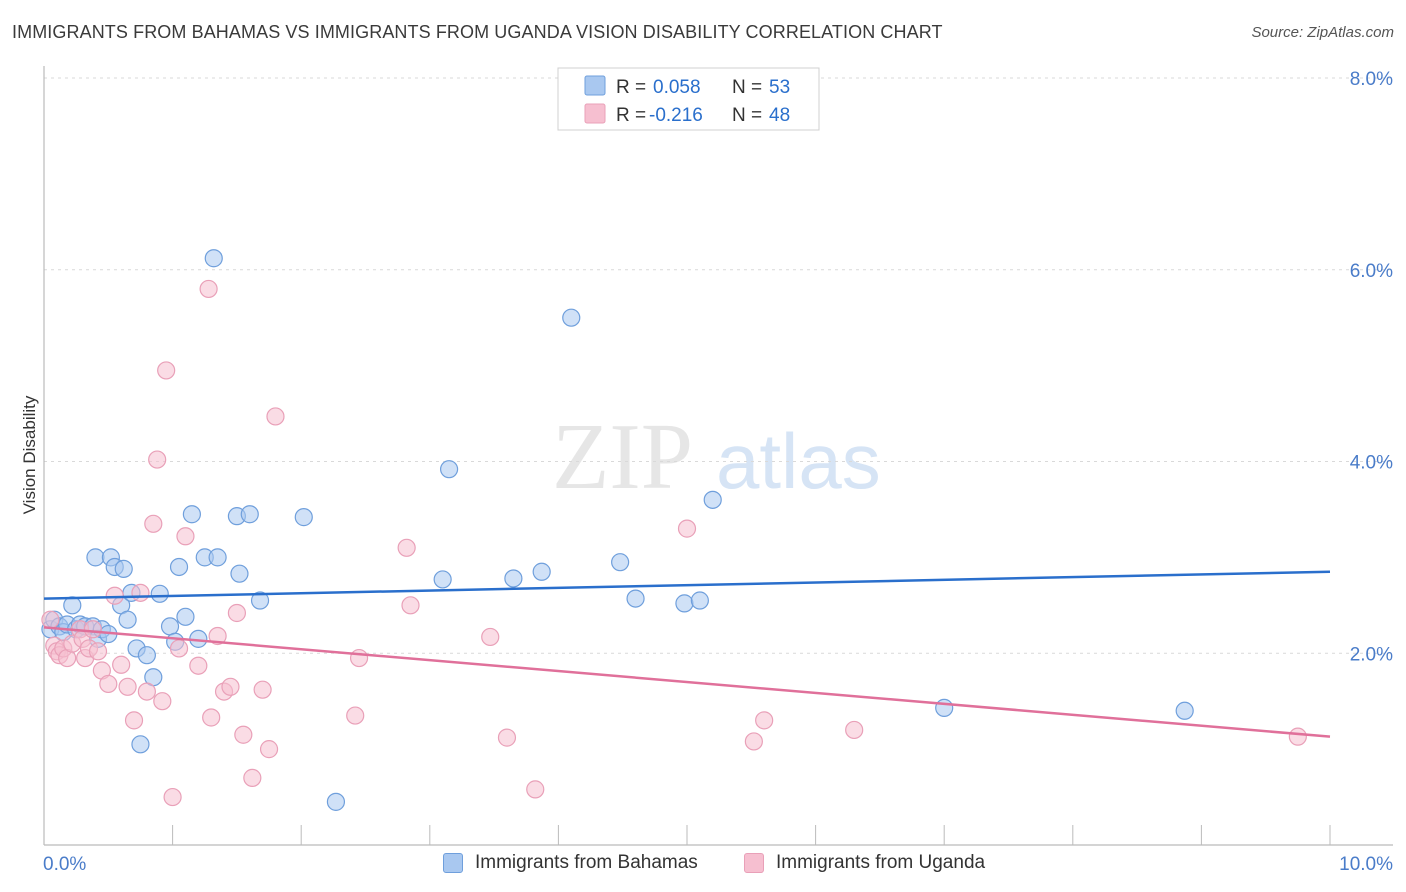  I want to click on x-tick-label-max: 10.0%, so click(1366, 864).